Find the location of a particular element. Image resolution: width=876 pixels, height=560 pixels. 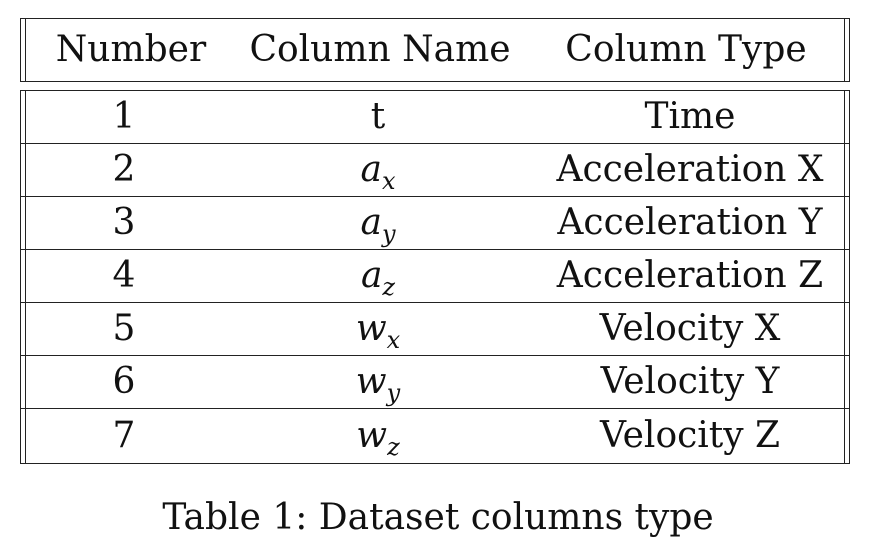

table-row: 5 wx Velocity X is located at coordinates (435, 329).